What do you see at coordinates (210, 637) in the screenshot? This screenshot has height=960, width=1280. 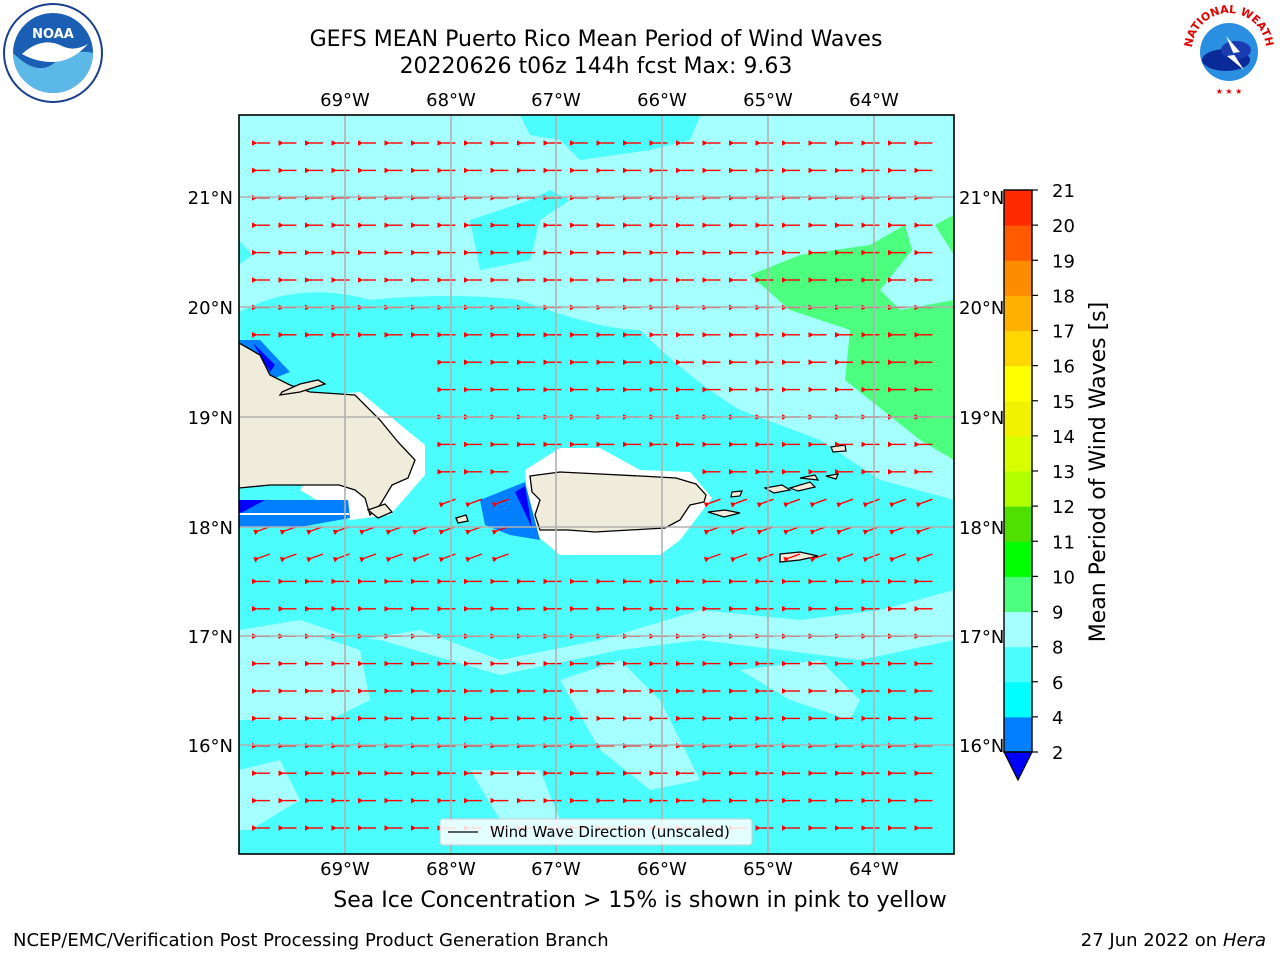 I see `lat-tick-left: 17°N` at bounding box center [210, 637].